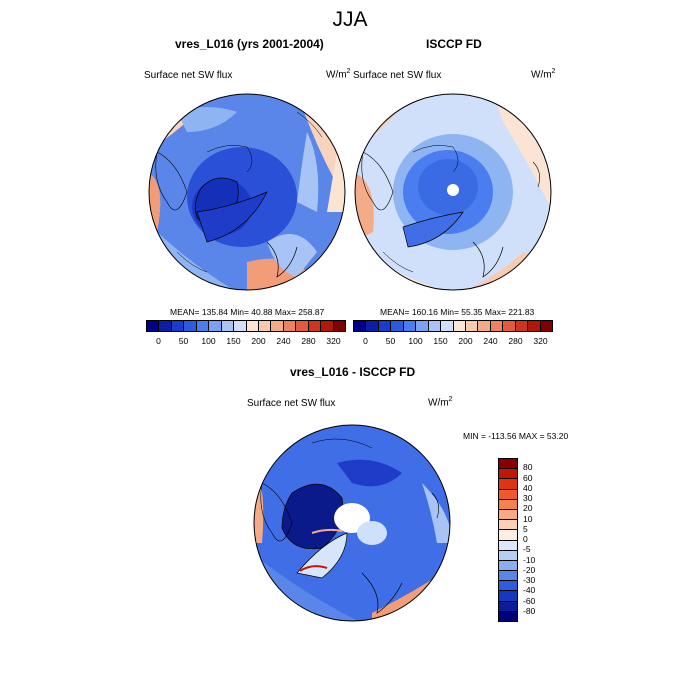 This screenshot has height=700, width=700. I want to click on panel1-colorbar-labels: 0 50 100 150 200 240 280 320, so click(246, 342).